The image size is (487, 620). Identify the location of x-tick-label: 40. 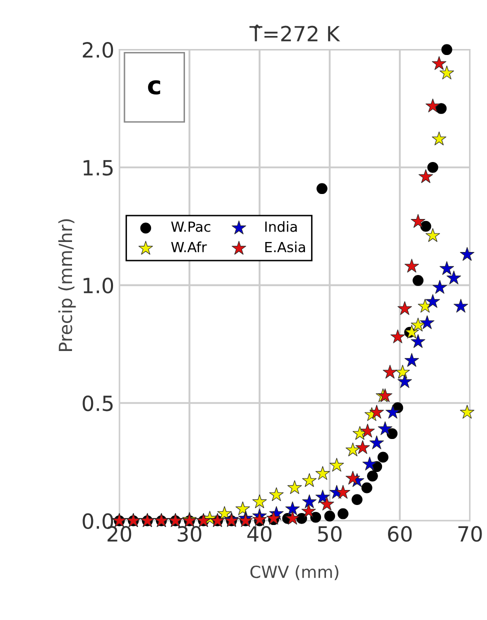
(259, 534).